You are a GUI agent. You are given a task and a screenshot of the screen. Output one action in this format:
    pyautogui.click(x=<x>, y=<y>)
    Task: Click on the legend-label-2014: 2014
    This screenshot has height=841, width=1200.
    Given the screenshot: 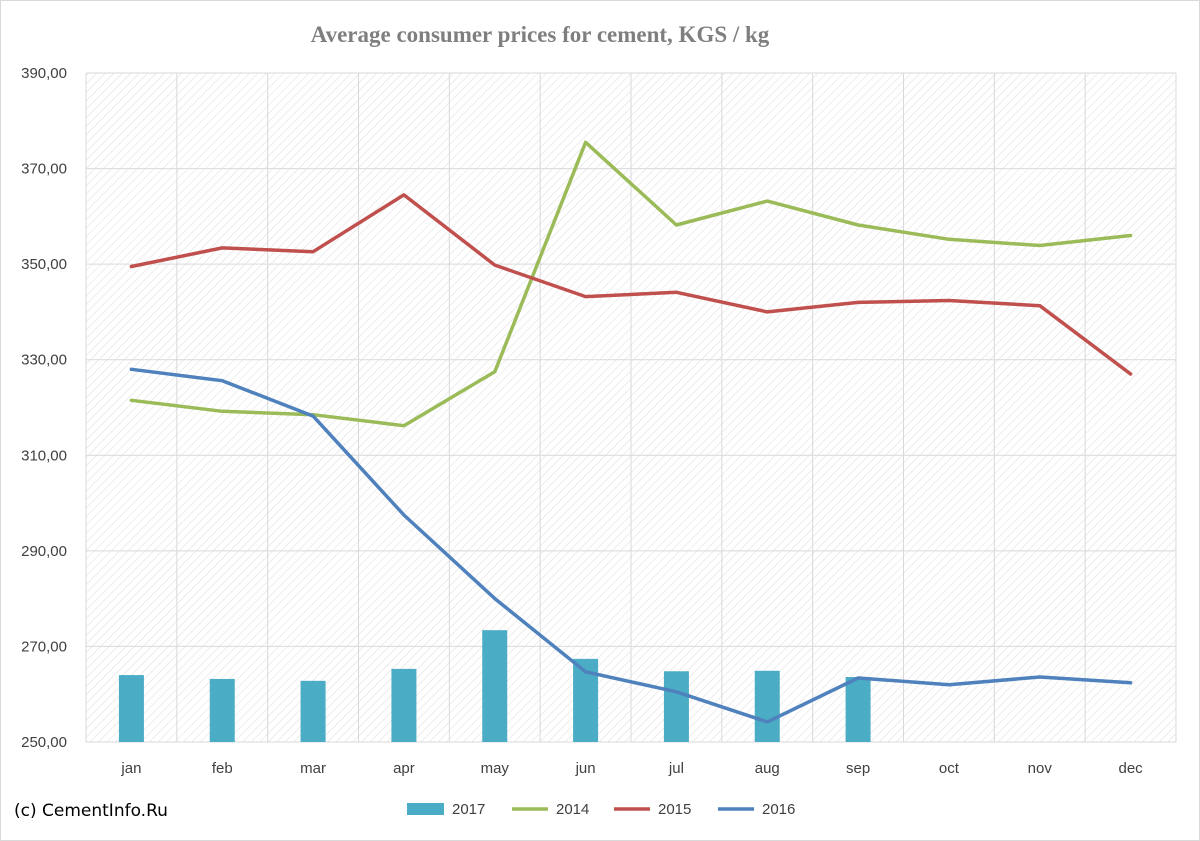 What is the action you would take?
    pyautogui.click(x=572, y=809)
    